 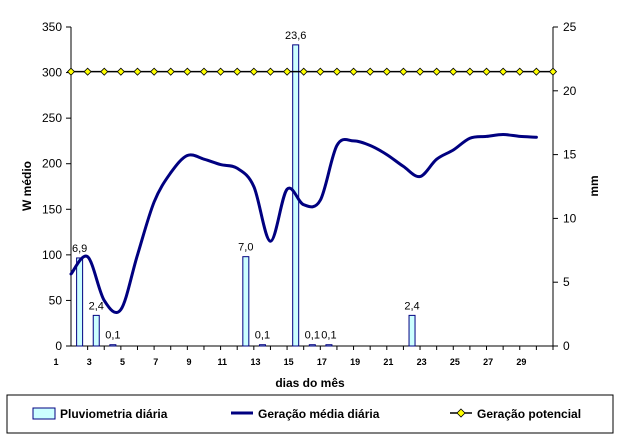 What do you see at coordinates (521, 362) in the screenshot?
I see `x-tick-label: 29` at bounding box center [521, 362].